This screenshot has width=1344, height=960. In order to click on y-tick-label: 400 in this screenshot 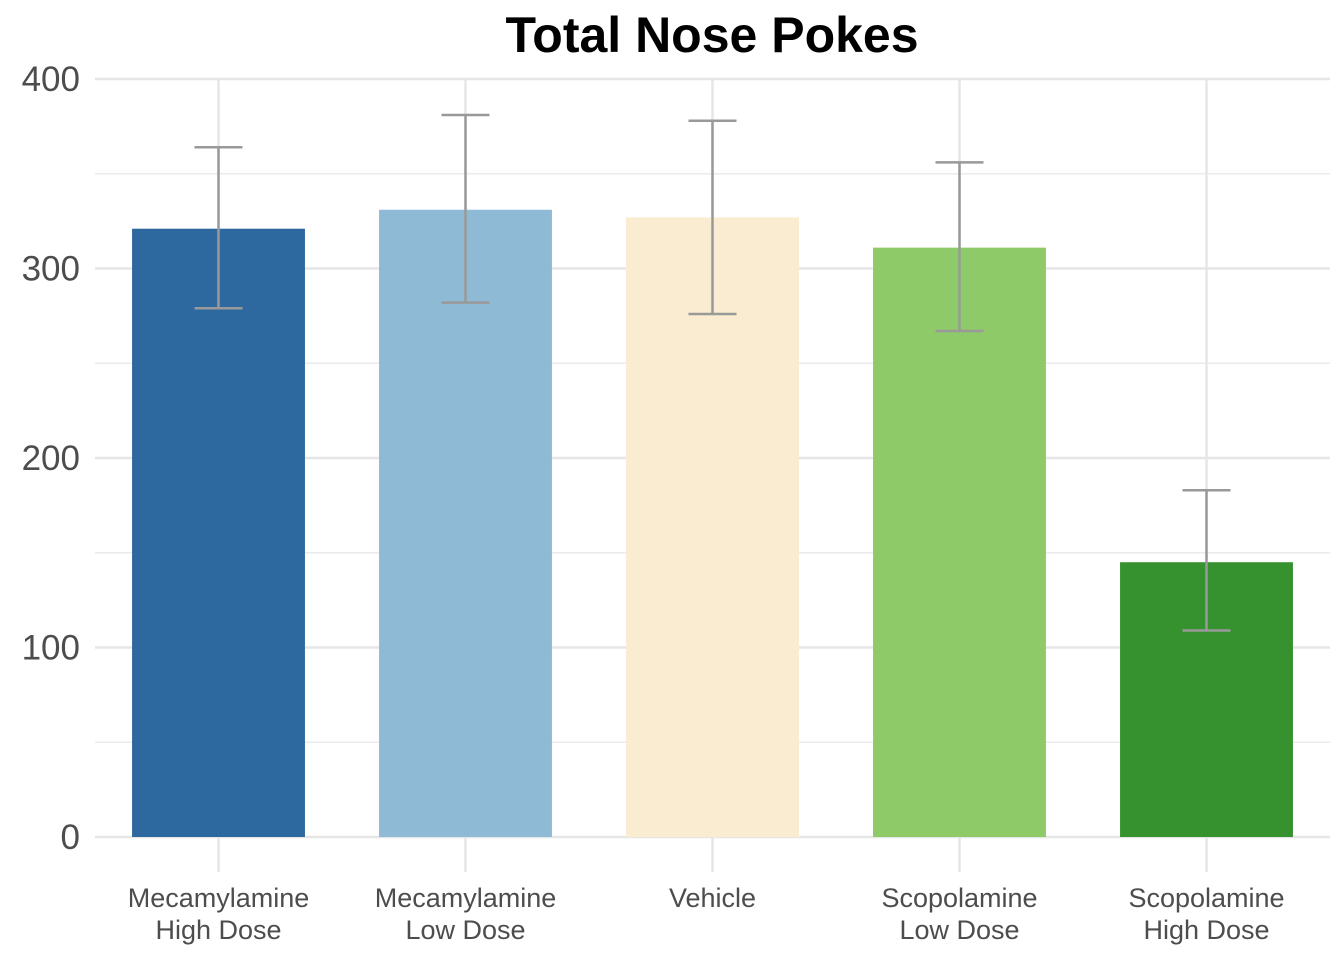, I will do `click(51, 79)`.